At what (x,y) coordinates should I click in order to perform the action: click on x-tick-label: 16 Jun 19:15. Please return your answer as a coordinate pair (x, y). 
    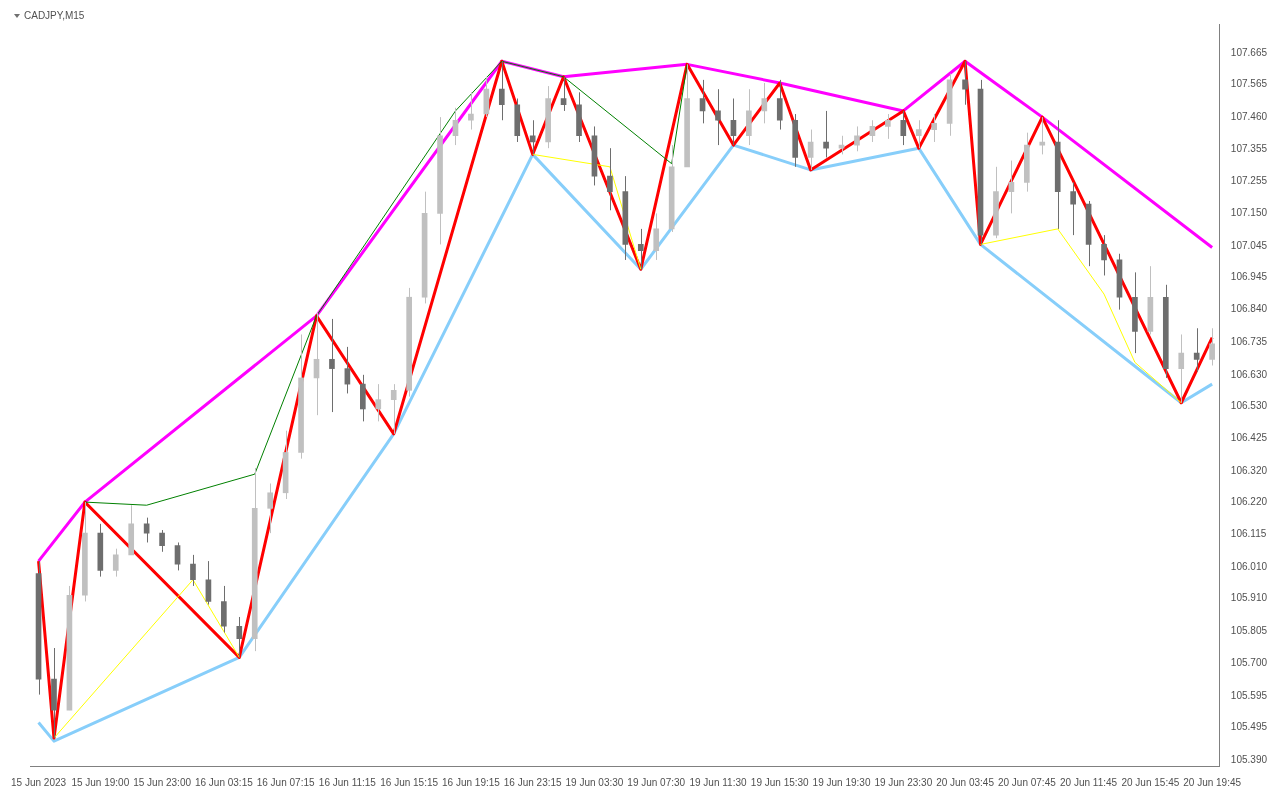
    Looking at the image, I should click on (471, 782).